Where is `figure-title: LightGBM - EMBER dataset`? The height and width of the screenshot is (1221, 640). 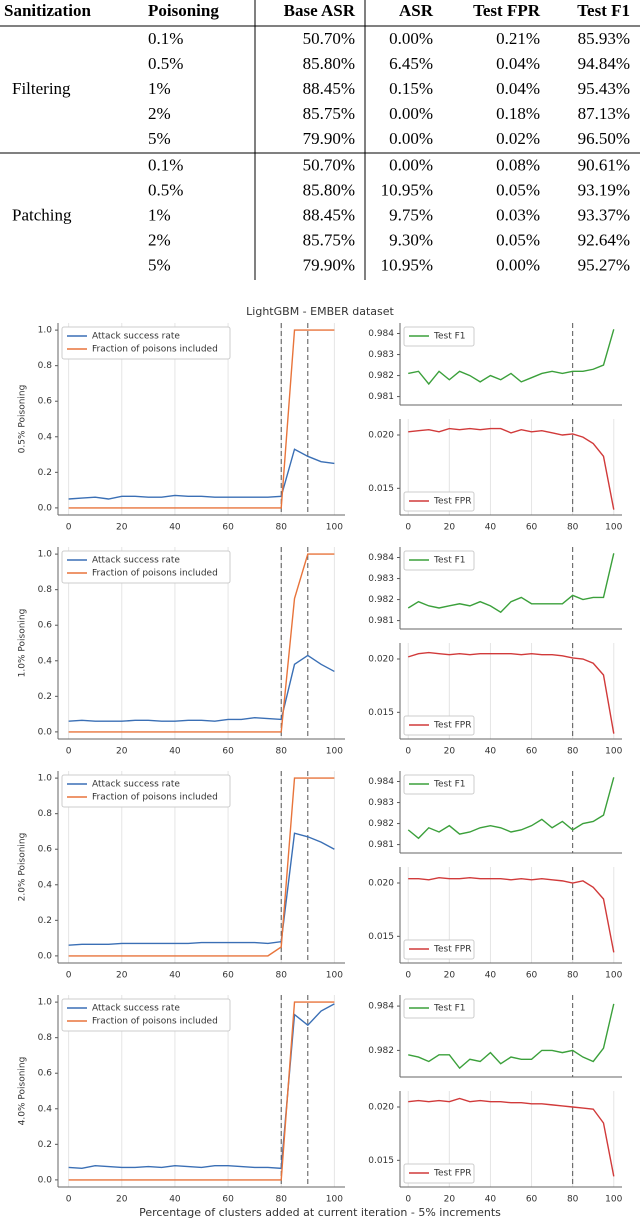
figure-title: LightGBM - EMBER dataset is located at coordinates (320, 311).